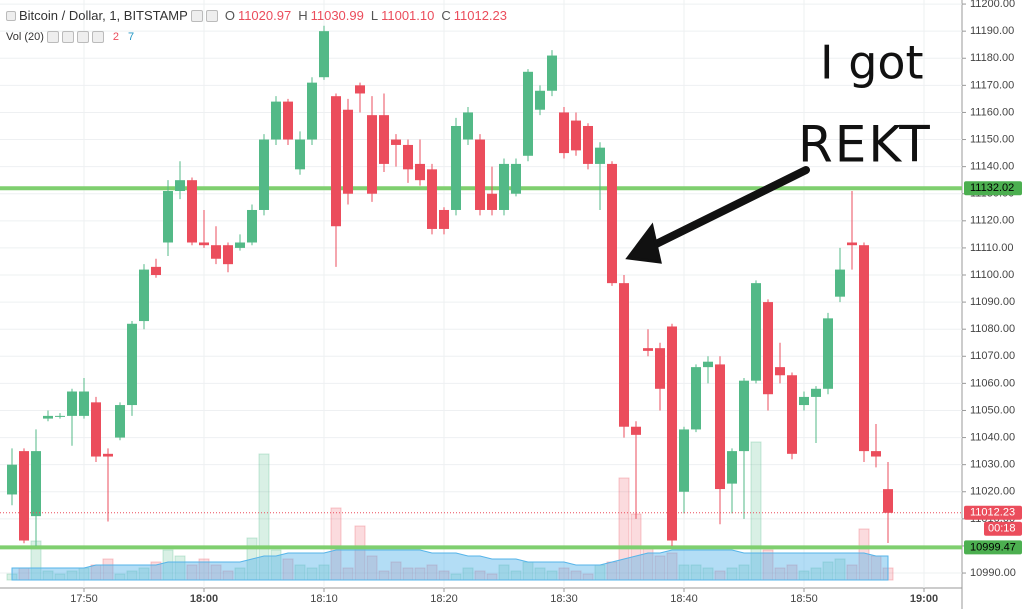 This screenshot has width=1022, height=609. What do you see at coordinates (992, 492) in the screenshot?
I see `y-tick-label: 11020.00` at bounding box center [992, 492].